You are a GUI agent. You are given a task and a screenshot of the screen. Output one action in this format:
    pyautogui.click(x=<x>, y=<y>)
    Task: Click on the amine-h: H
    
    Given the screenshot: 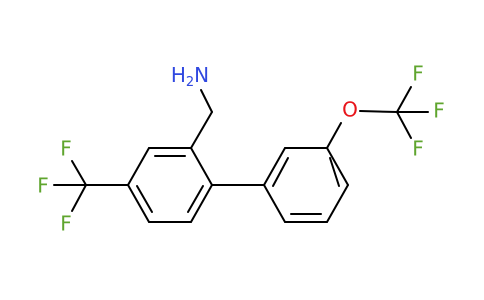 What is the action you would take?
    pyautogui.click(x=178, y=75)
    